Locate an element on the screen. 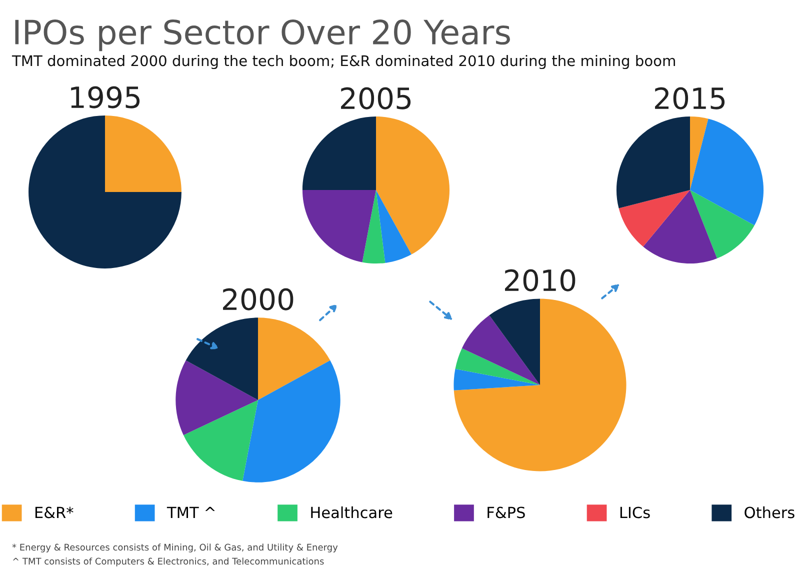 This screenshot has width=797, height=577. chart-title: 2010 is located at coordinates (540, 280).